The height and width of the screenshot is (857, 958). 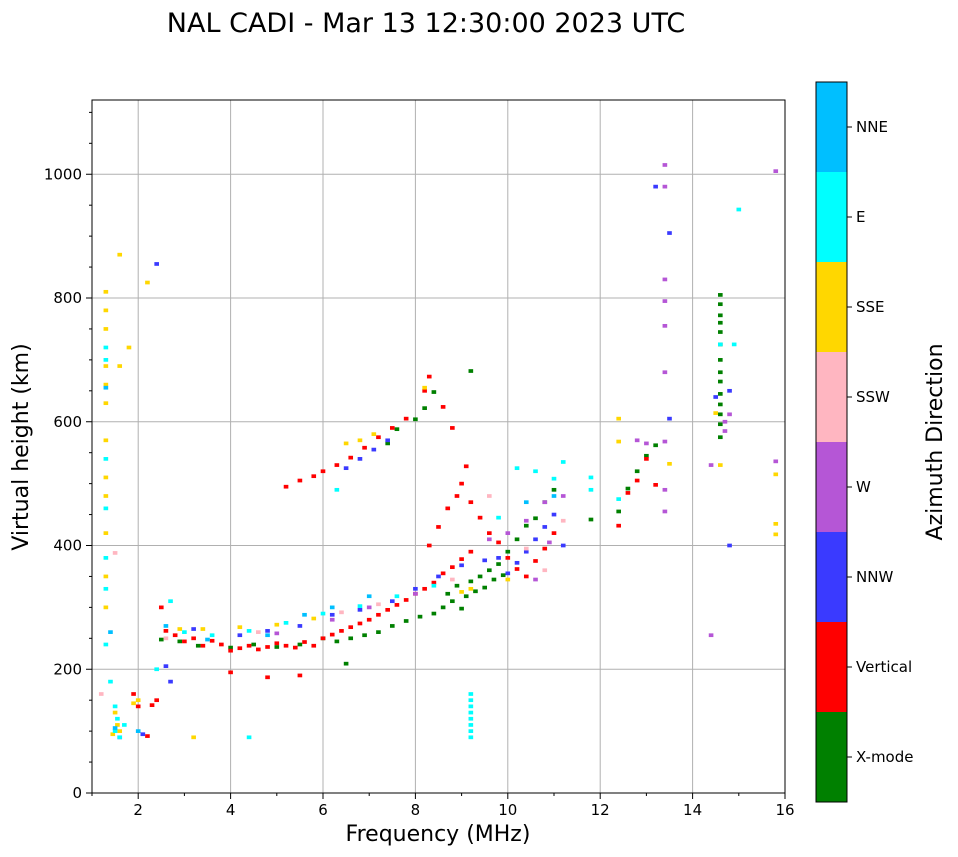 I want to click on x-tick-label: 2, so click(x=138, y=810).